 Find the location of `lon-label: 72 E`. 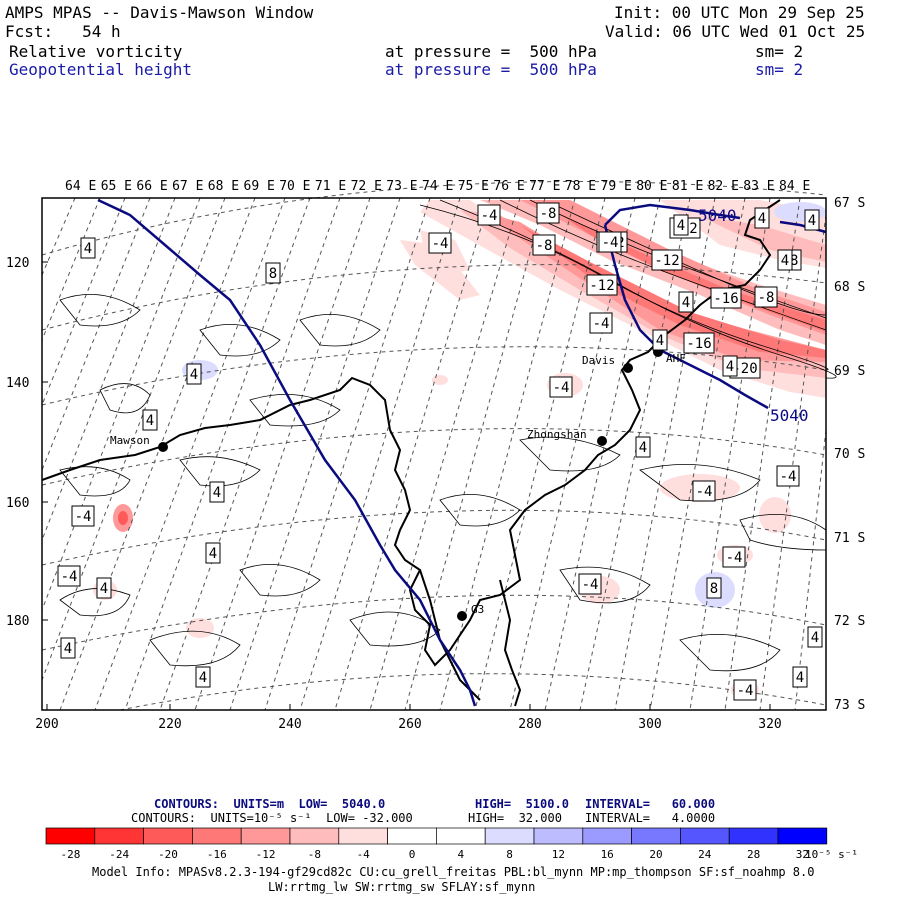

lon-label: 72 E is located at coordinates (366, 186).